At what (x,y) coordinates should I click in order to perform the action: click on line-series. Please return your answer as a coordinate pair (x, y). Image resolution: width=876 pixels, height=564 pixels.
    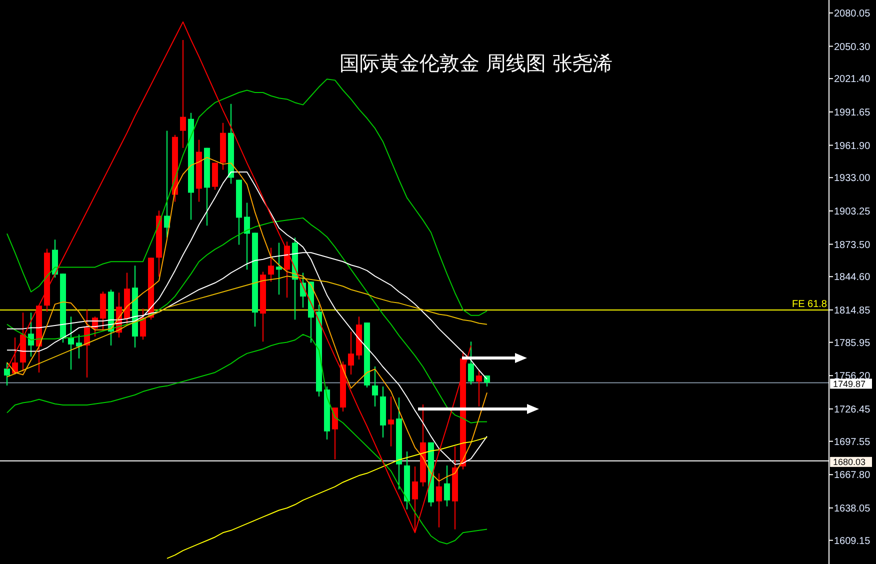
    Looking at the image, I should click on (327, 497).